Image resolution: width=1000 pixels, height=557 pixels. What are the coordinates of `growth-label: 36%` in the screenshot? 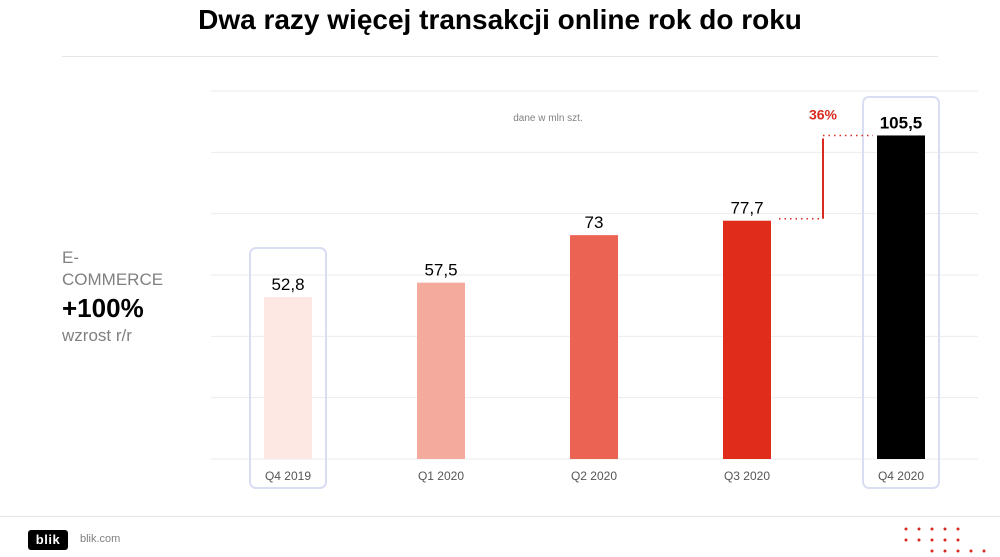 It's located at (823, 114).